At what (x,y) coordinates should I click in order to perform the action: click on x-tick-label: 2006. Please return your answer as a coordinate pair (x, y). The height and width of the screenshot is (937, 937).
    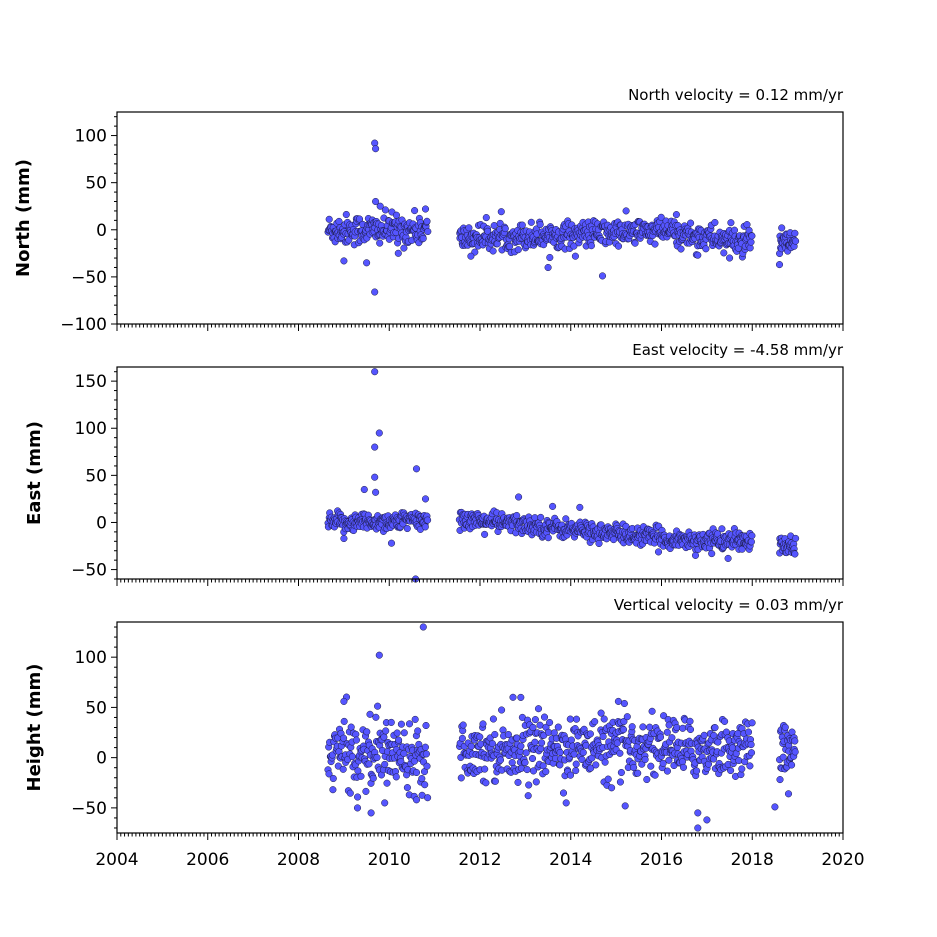
    Looking at the image, I should click on (207, 860).